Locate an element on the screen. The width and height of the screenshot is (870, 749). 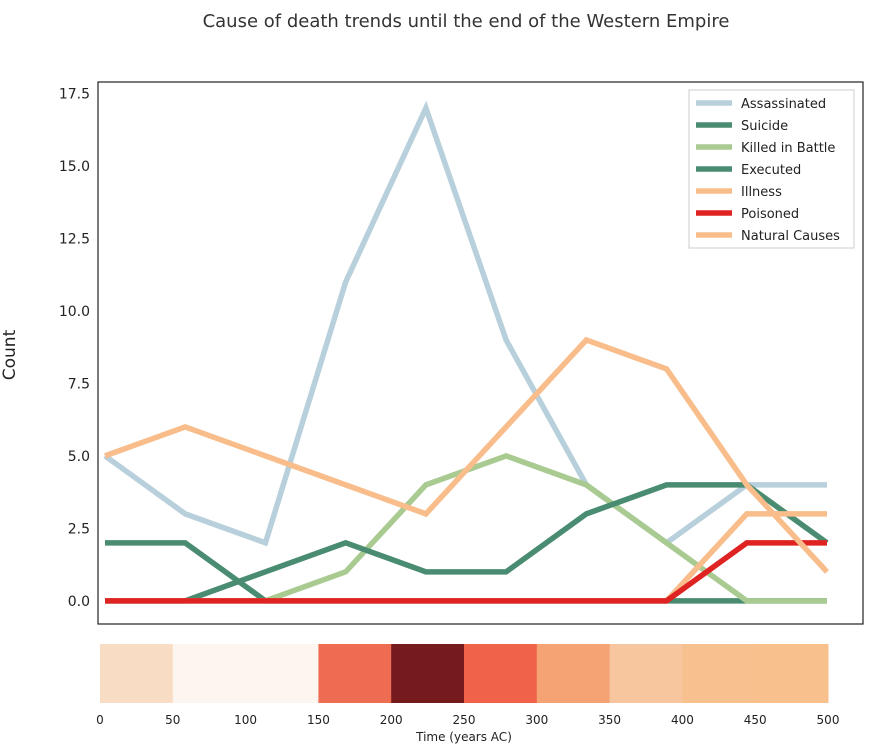
legend-label: Suicide is located at coordinates (764, 126).